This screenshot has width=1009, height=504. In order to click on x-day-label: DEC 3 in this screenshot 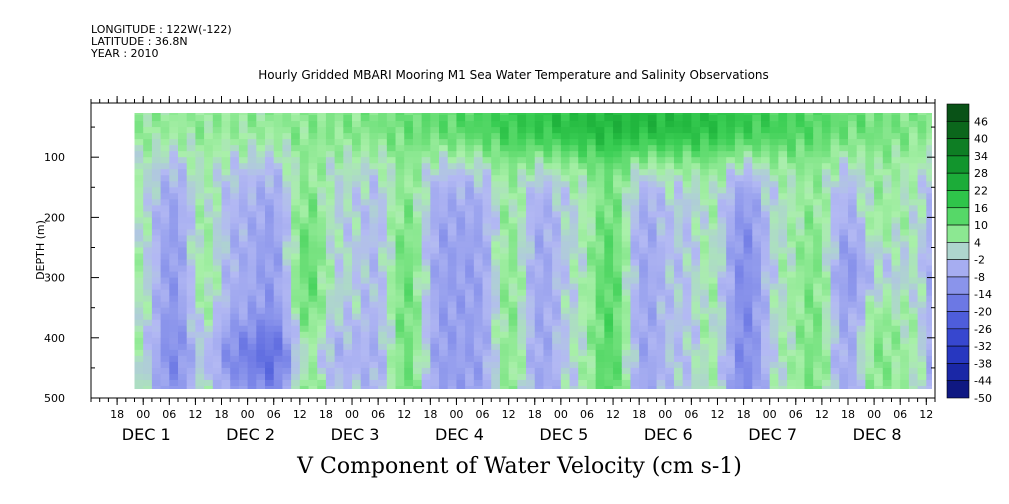, I will do `click(355, 434)`.